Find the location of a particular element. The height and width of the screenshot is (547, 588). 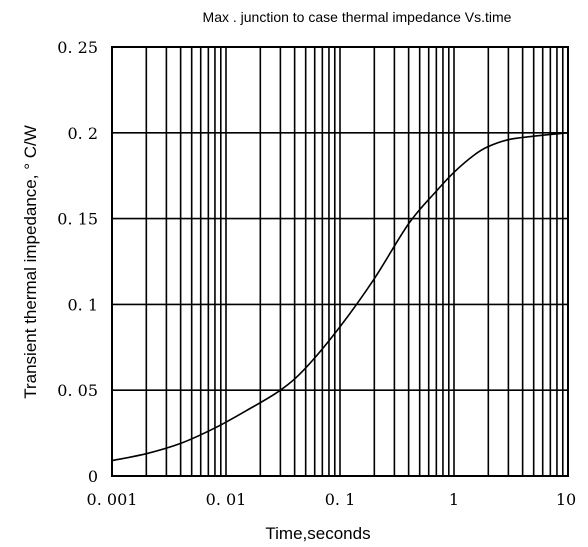

y-tick-label: 0. 25 is located at coordinates (77, 47).